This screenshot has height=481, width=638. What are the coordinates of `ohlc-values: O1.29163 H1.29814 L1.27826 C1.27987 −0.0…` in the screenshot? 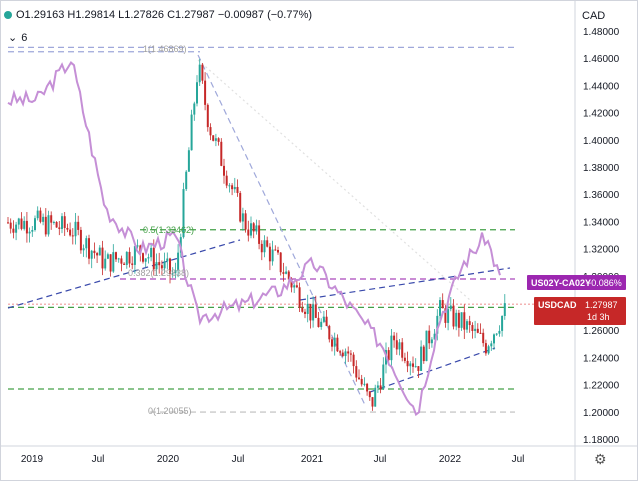 It's located at (164, 15).